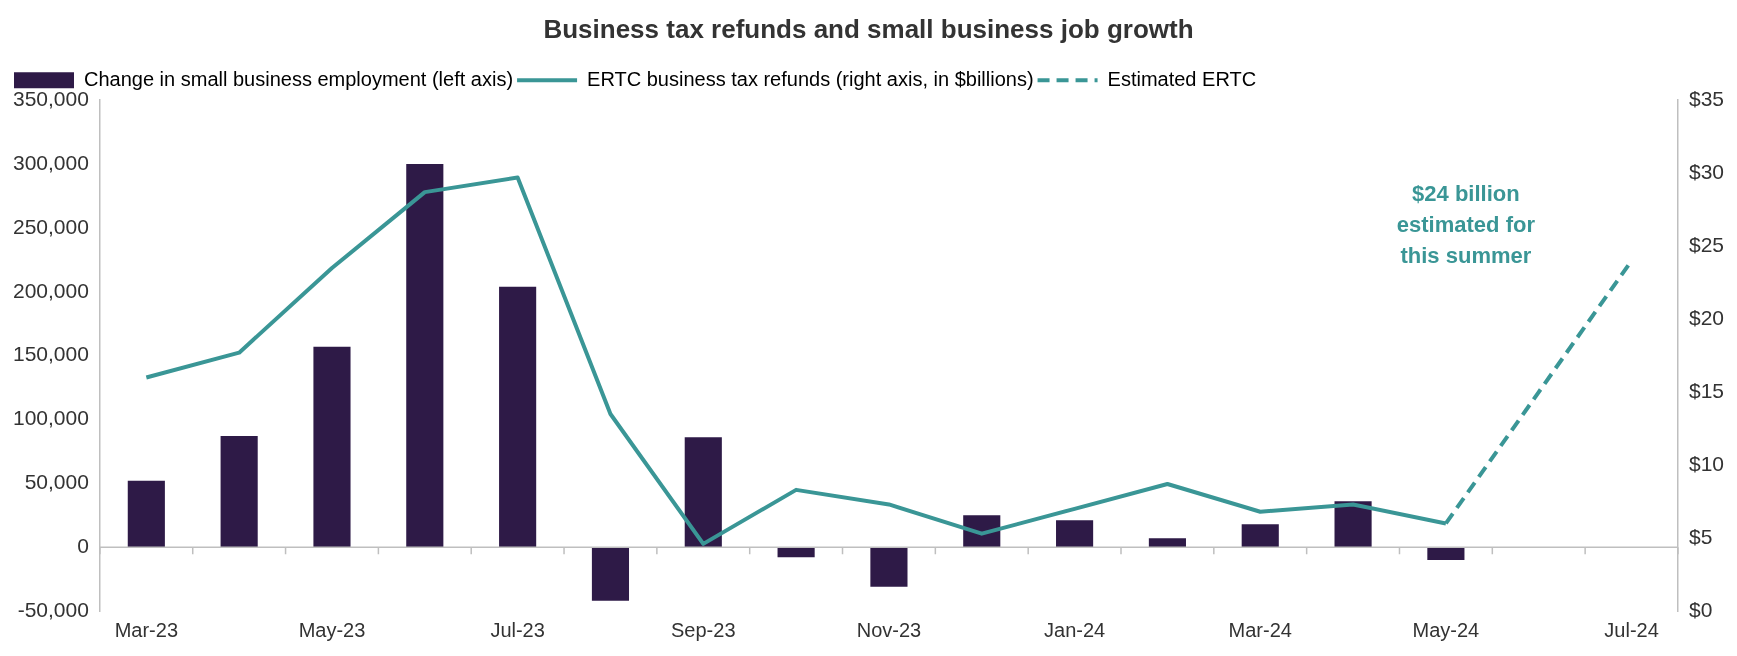 The height and width of the screenshot is (656, 1737). Describe the element at coordinates (517, 629) in the screenshot. I see `x-tick-label: Jul-23` at that location.